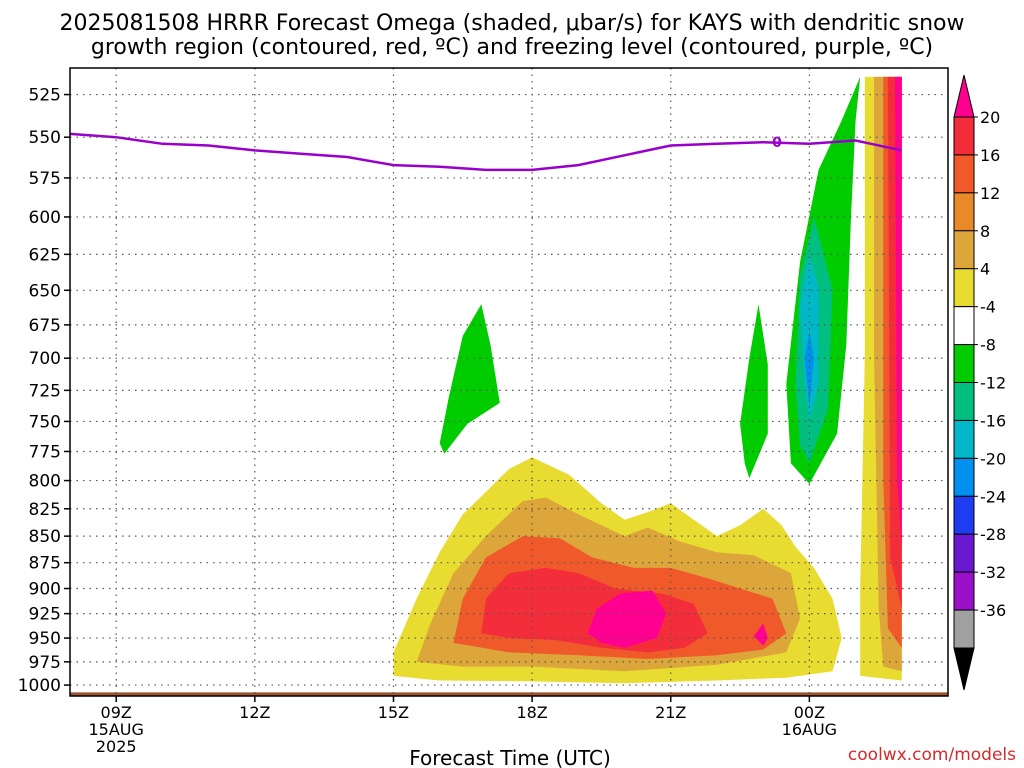  I want to click on x-tick-label-09Z-0: 09Z, so click(116, 712).